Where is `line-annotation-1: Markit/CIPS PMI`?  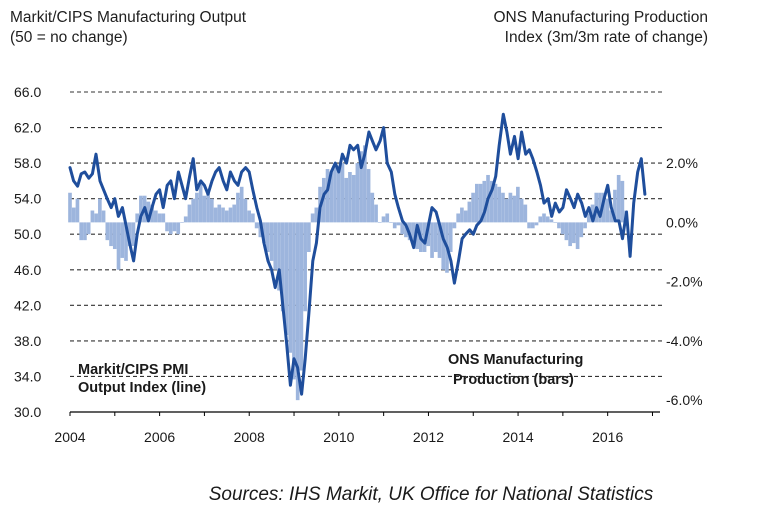 line-annotation-1: Markit/CIPS PMI is located at coordinates (133, 370).